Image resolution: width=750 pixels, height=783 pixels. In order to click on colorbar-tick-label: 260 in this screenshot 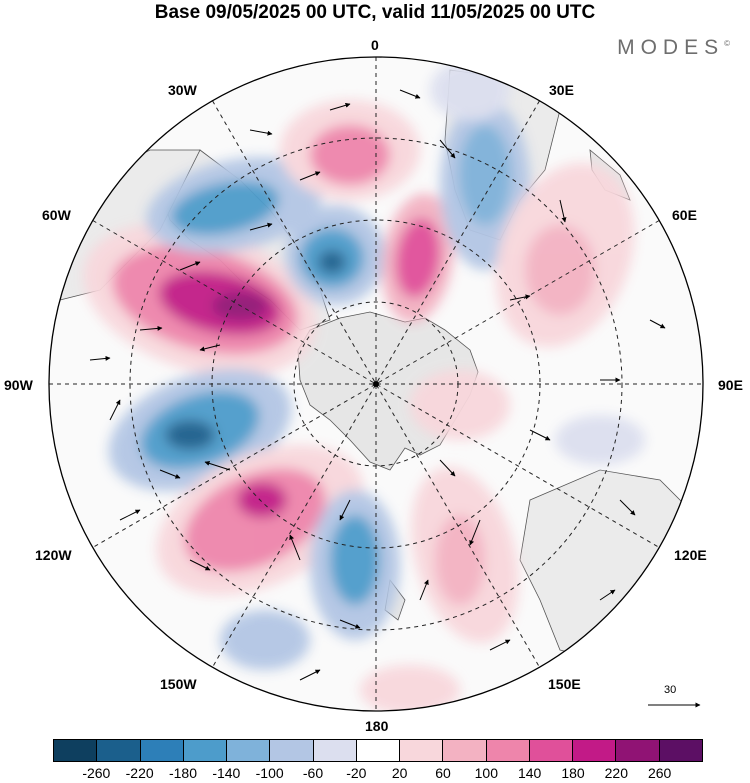, I will do `click(659, 773)`.